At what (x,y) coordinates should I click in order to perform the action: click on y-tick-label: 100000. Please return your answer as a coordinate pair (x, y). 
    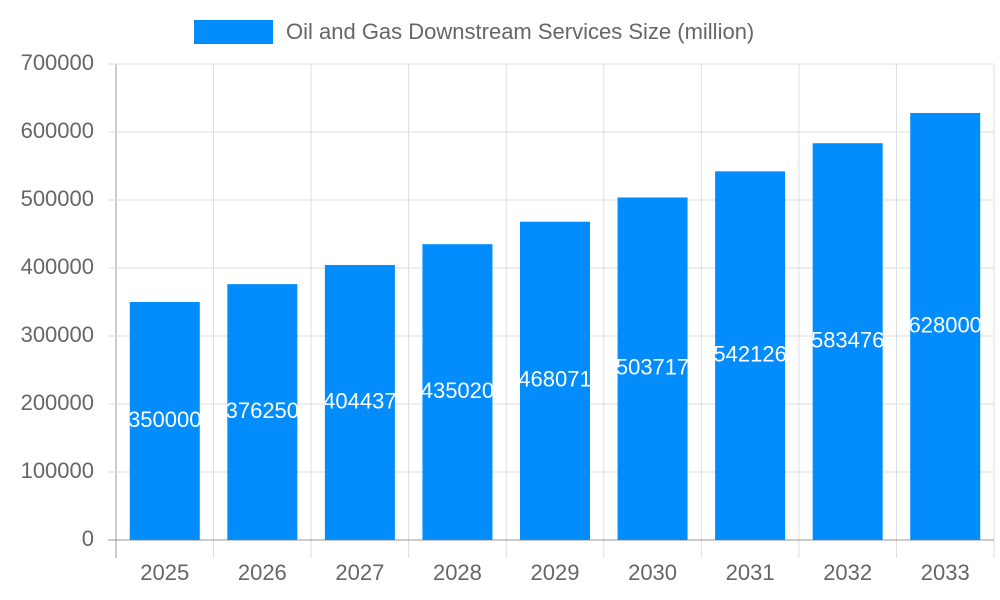
    Looking at the image, I should click on (57, 470).